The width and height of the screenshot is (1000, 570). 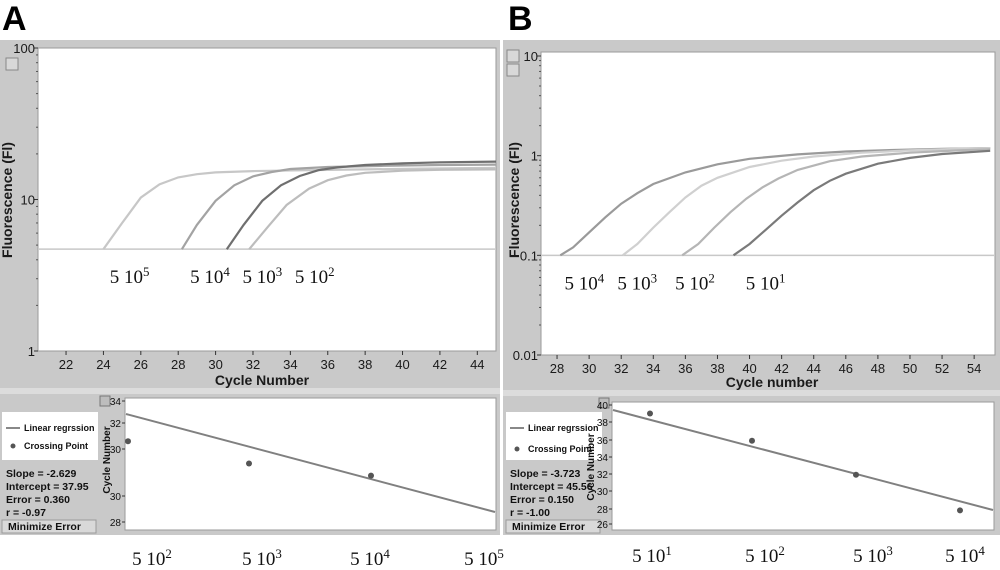 I want to click on panel-a-xlabel: Cycle Number, so click(x=262, y=380).